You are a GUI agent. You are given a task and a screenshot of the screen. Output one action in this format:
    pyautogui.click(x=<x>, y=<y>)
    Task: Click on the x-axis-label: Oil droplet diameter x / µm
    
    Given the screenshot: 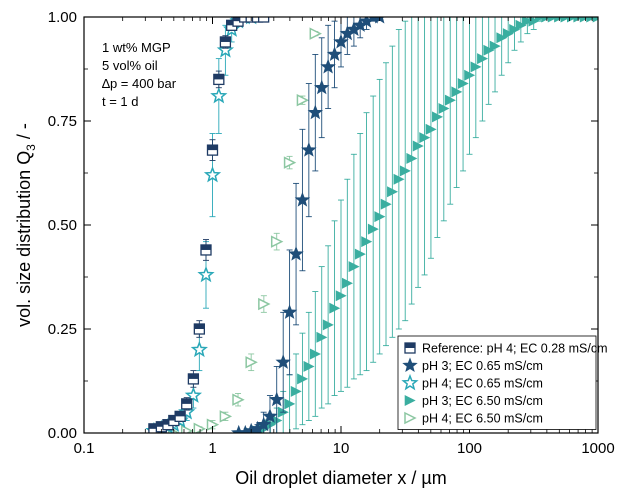 What is the action you would take?
    pyautogui.click(x=340, y=478)
    